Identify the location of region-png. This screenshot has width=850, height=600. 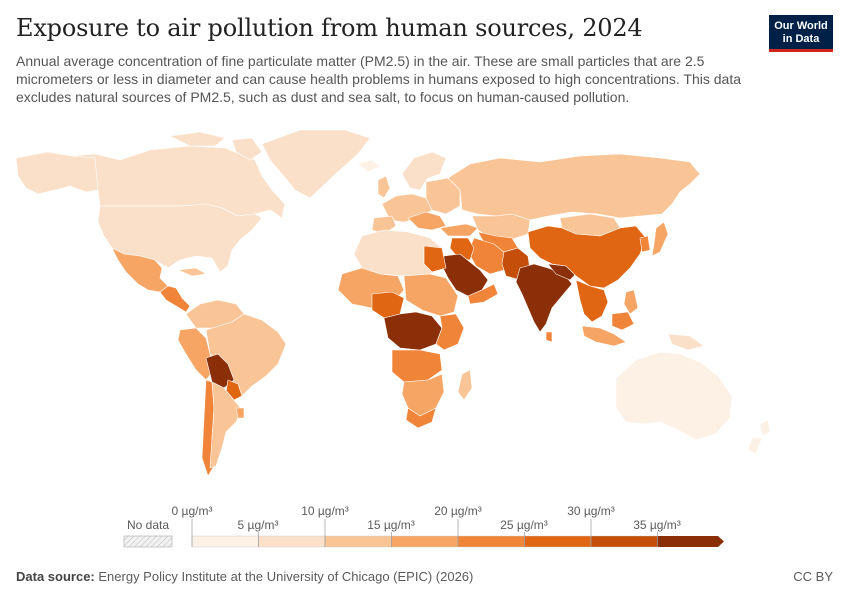
(686, 342).